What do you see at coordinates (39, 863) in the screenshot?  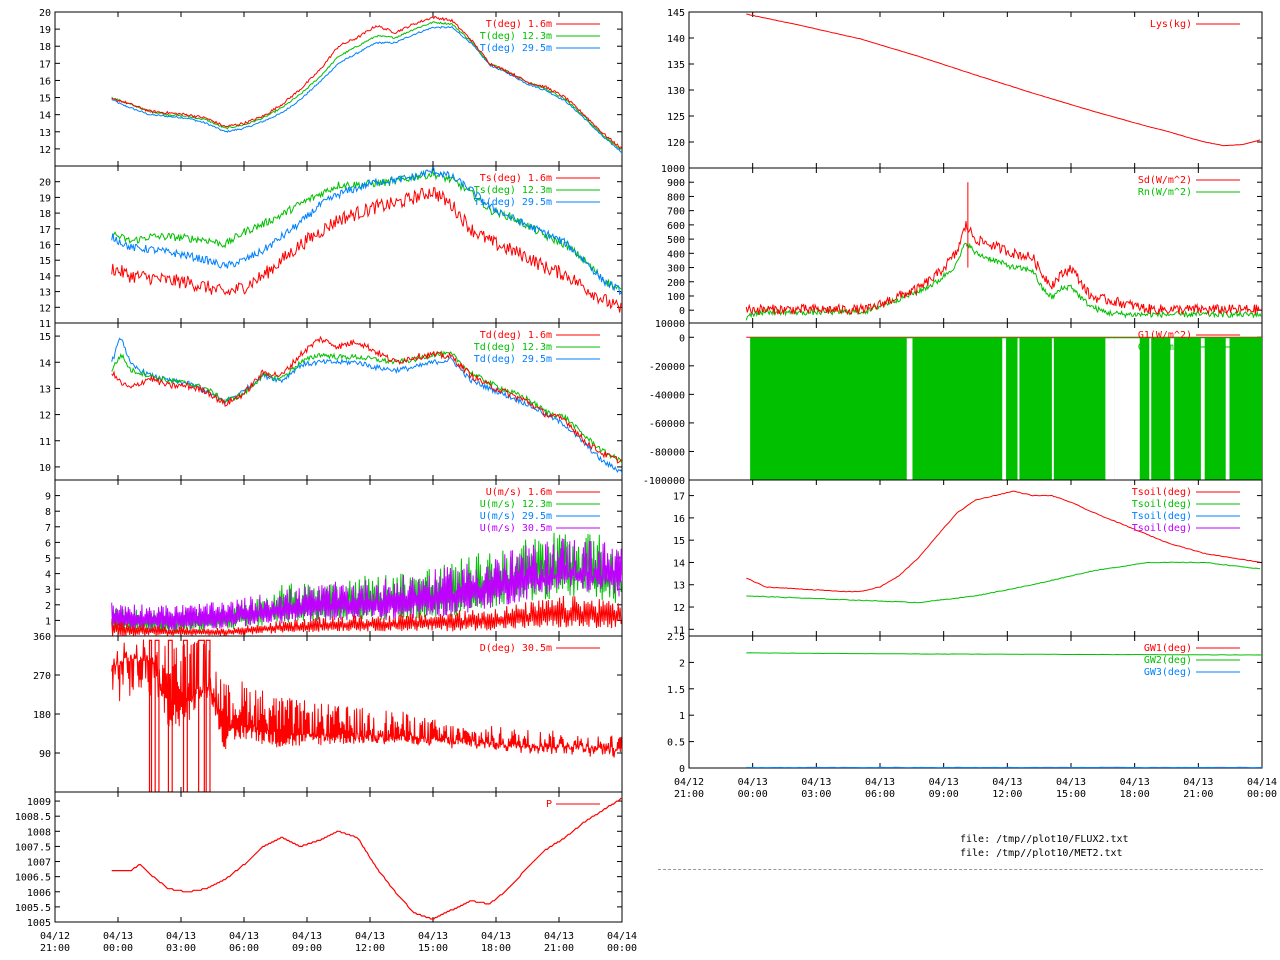 I see `ytick-label-P-4: 1007` at bounding box center [39, 863].